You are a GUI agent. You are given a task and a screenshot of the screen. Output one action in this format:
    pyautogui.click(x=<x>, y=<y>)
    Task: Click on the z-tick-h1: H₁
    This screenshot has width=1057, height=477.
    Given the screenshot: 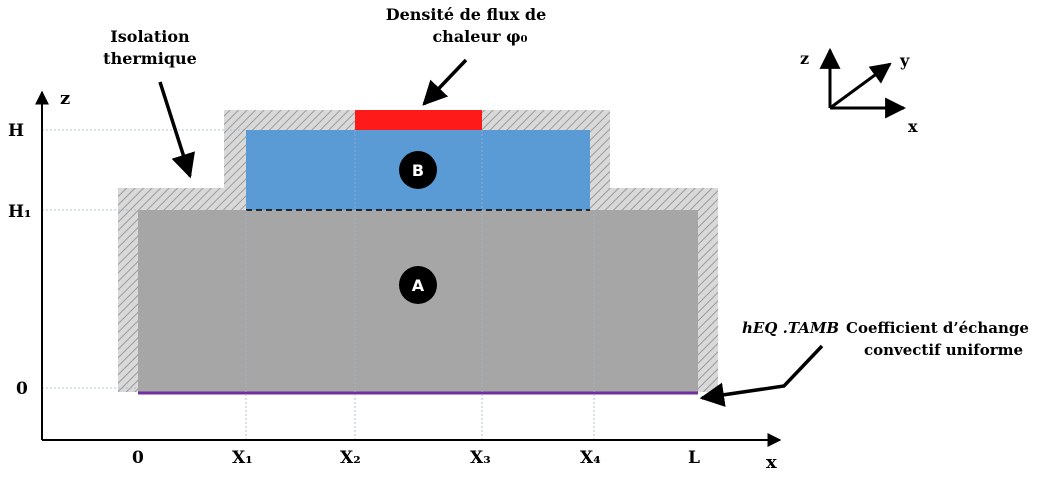 What is the action you would take?
    pyautogui.click(x=20, y=212)
    